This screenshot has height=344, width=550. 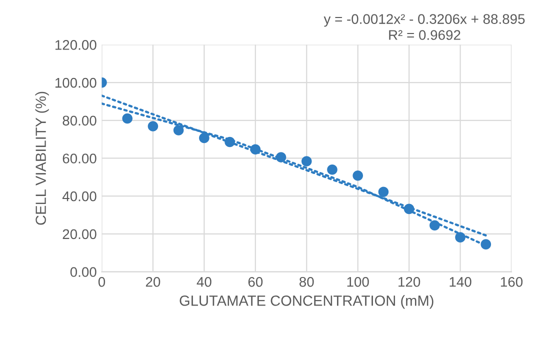 I want to click on x-tick-label: 140, so click(x=461, y=281).